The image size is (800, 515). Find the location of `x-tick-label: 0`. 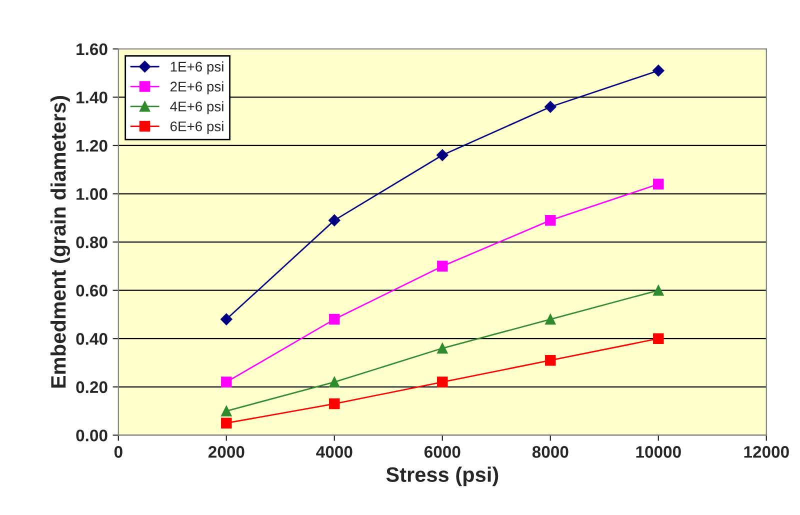

x-tick-label: 0 is located at coordinates (118, 452).